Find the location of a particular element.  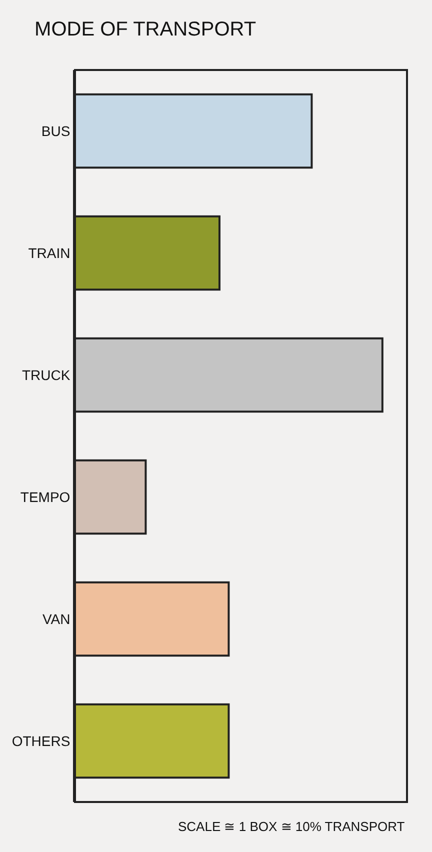

y-tick-label: OTHERS is located at coordinates (41, 740).